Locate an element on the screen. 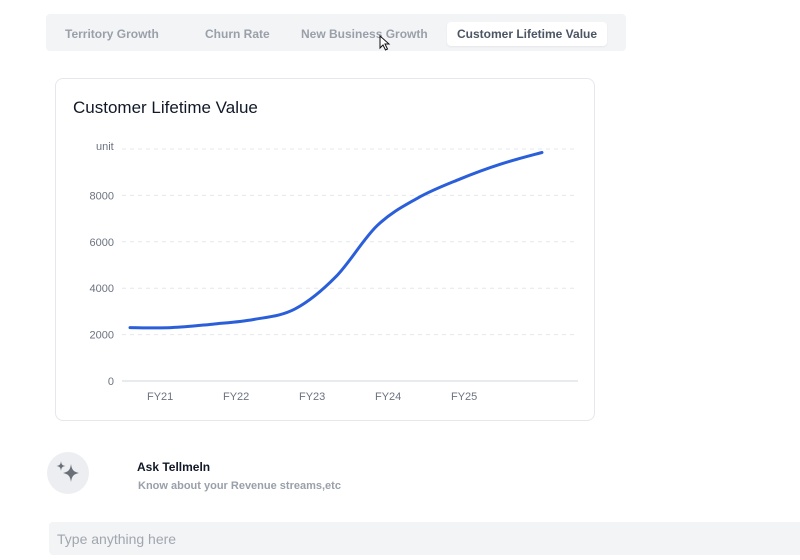  chat-input-container is located at coordinates (424, 538).